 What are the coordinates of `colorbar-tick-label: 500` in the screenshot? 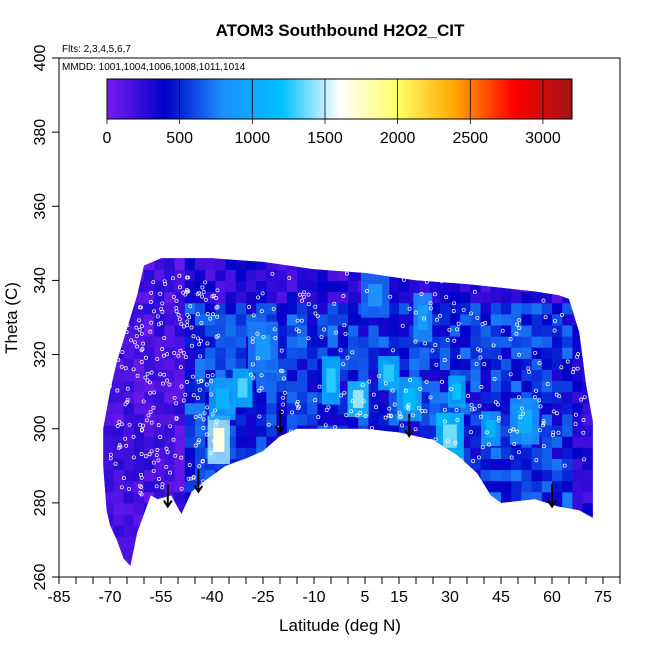 It's located at (179, 138).